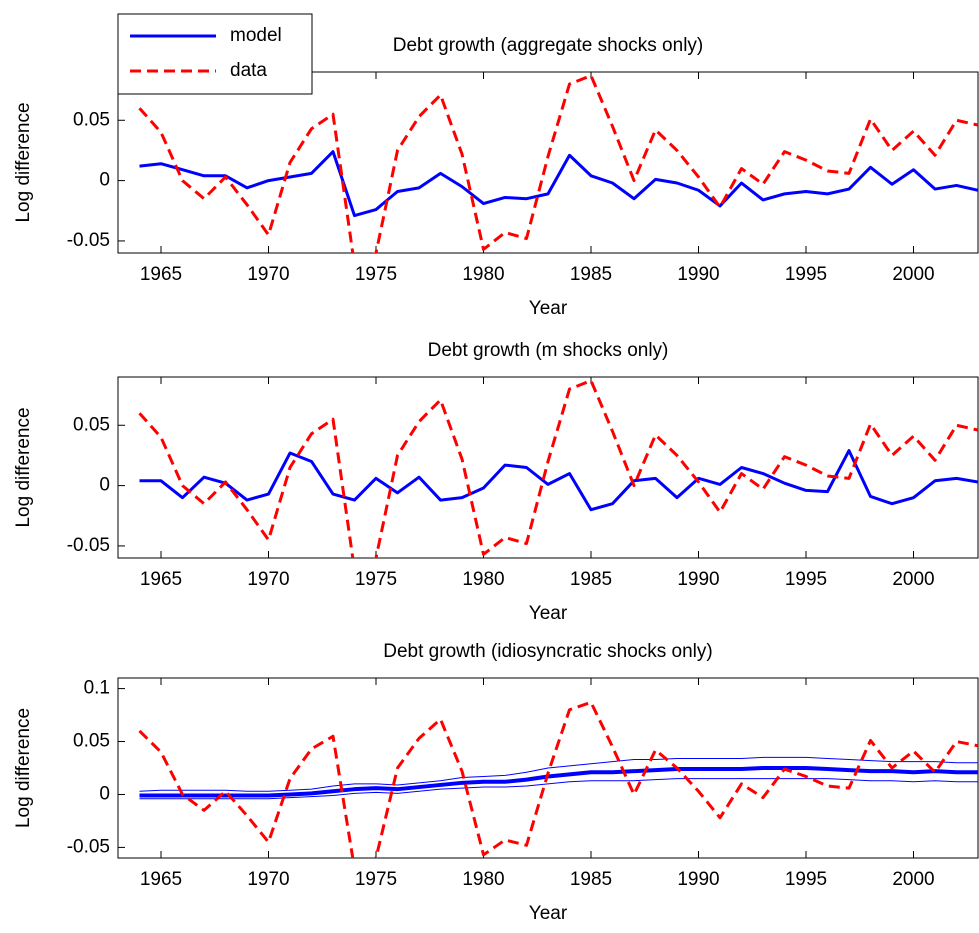 The image size is (979, 933). I want to click on legend-label: data, so click(248, 70).